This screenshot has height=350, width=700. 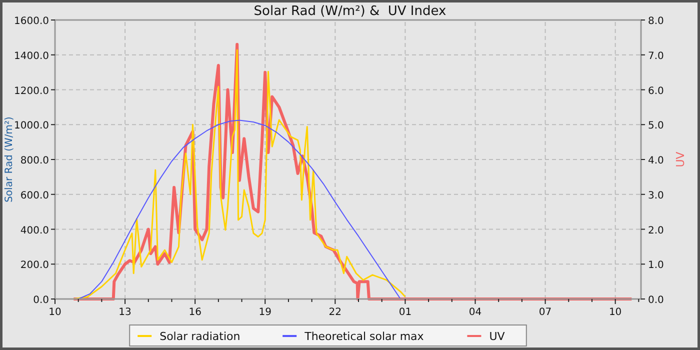 I want to click on y-tick-label: 600.0, so click(x=34, y=196).